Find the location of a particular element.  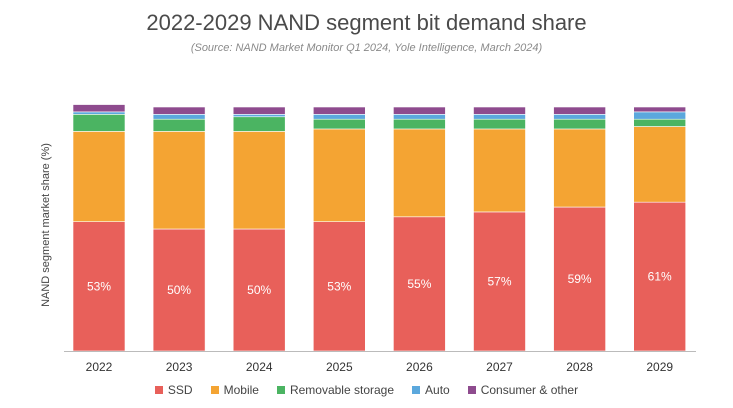

bar-segment-ssd-2022 is located at coordinates (99, 286).